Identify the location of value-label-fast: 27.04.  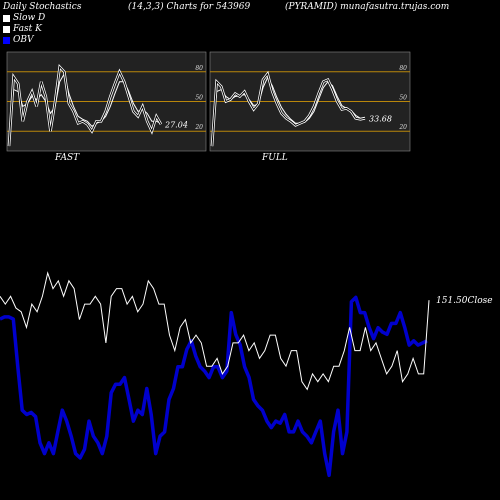
(176, 124).